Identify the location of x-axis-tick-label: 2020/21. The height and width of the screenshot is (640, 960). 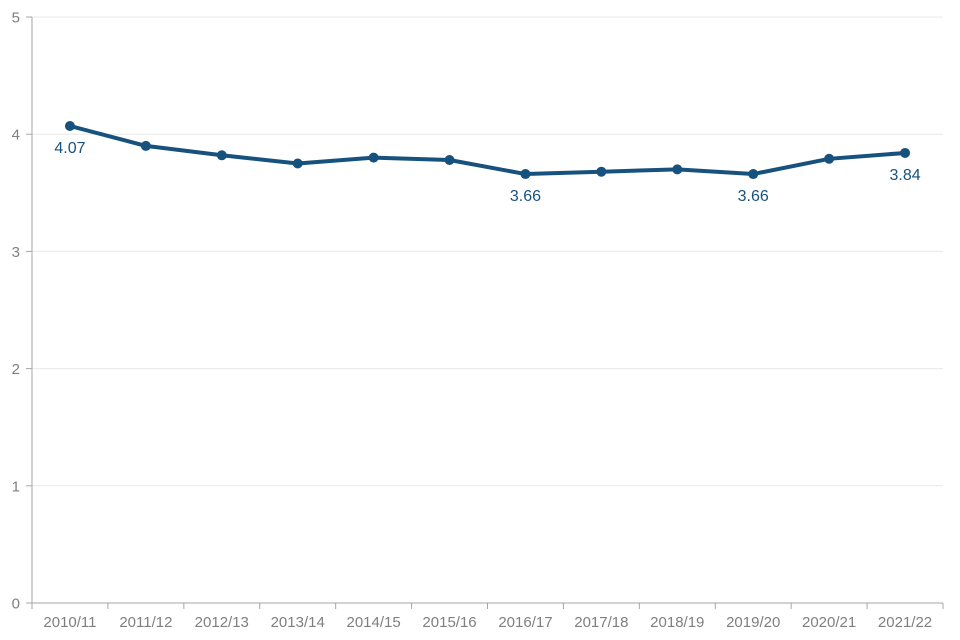
(829, 622).